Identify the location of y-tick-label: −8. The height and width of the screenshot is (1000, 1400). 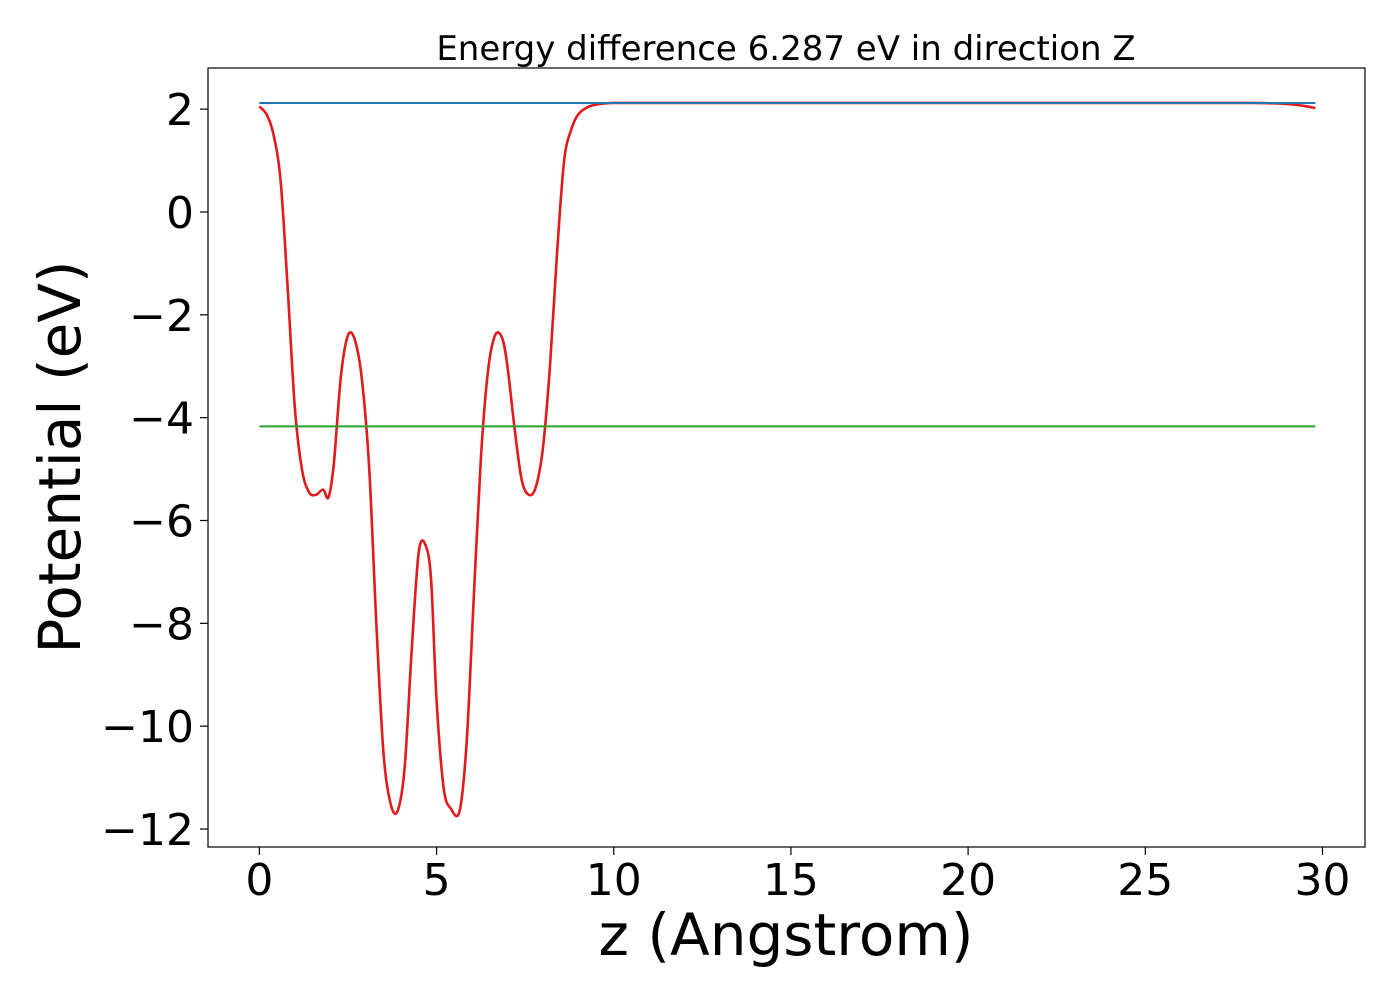
(161, 624).